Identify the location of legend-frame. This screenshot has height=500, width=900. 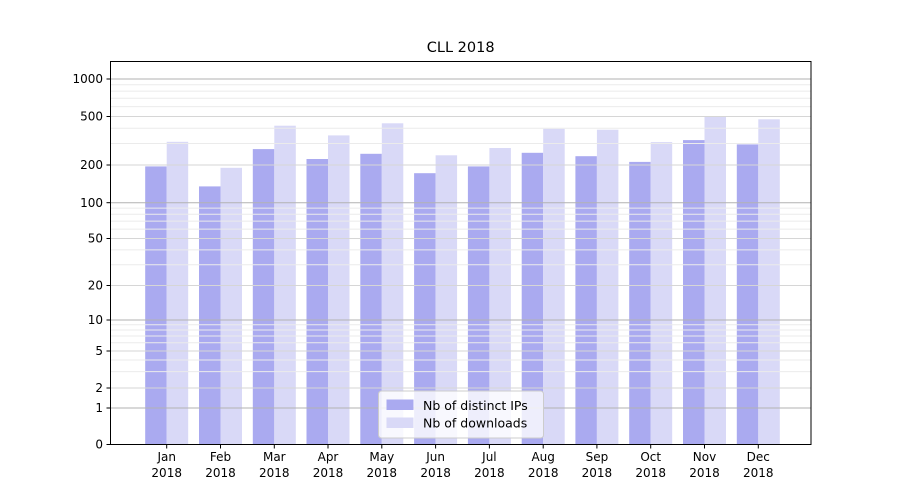
(461, 414).